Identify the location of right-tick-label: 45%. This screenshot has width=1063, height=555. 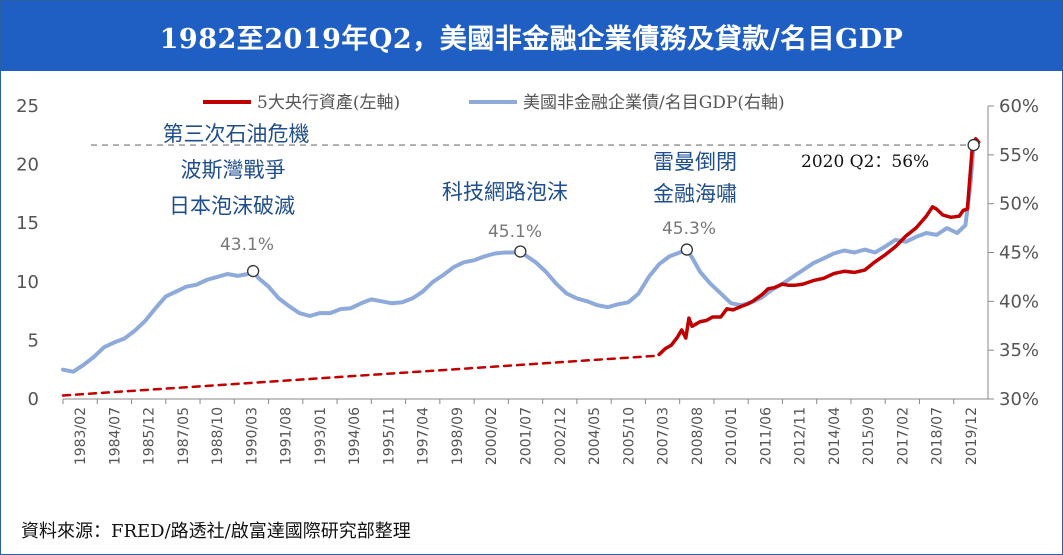
(1019, 253).